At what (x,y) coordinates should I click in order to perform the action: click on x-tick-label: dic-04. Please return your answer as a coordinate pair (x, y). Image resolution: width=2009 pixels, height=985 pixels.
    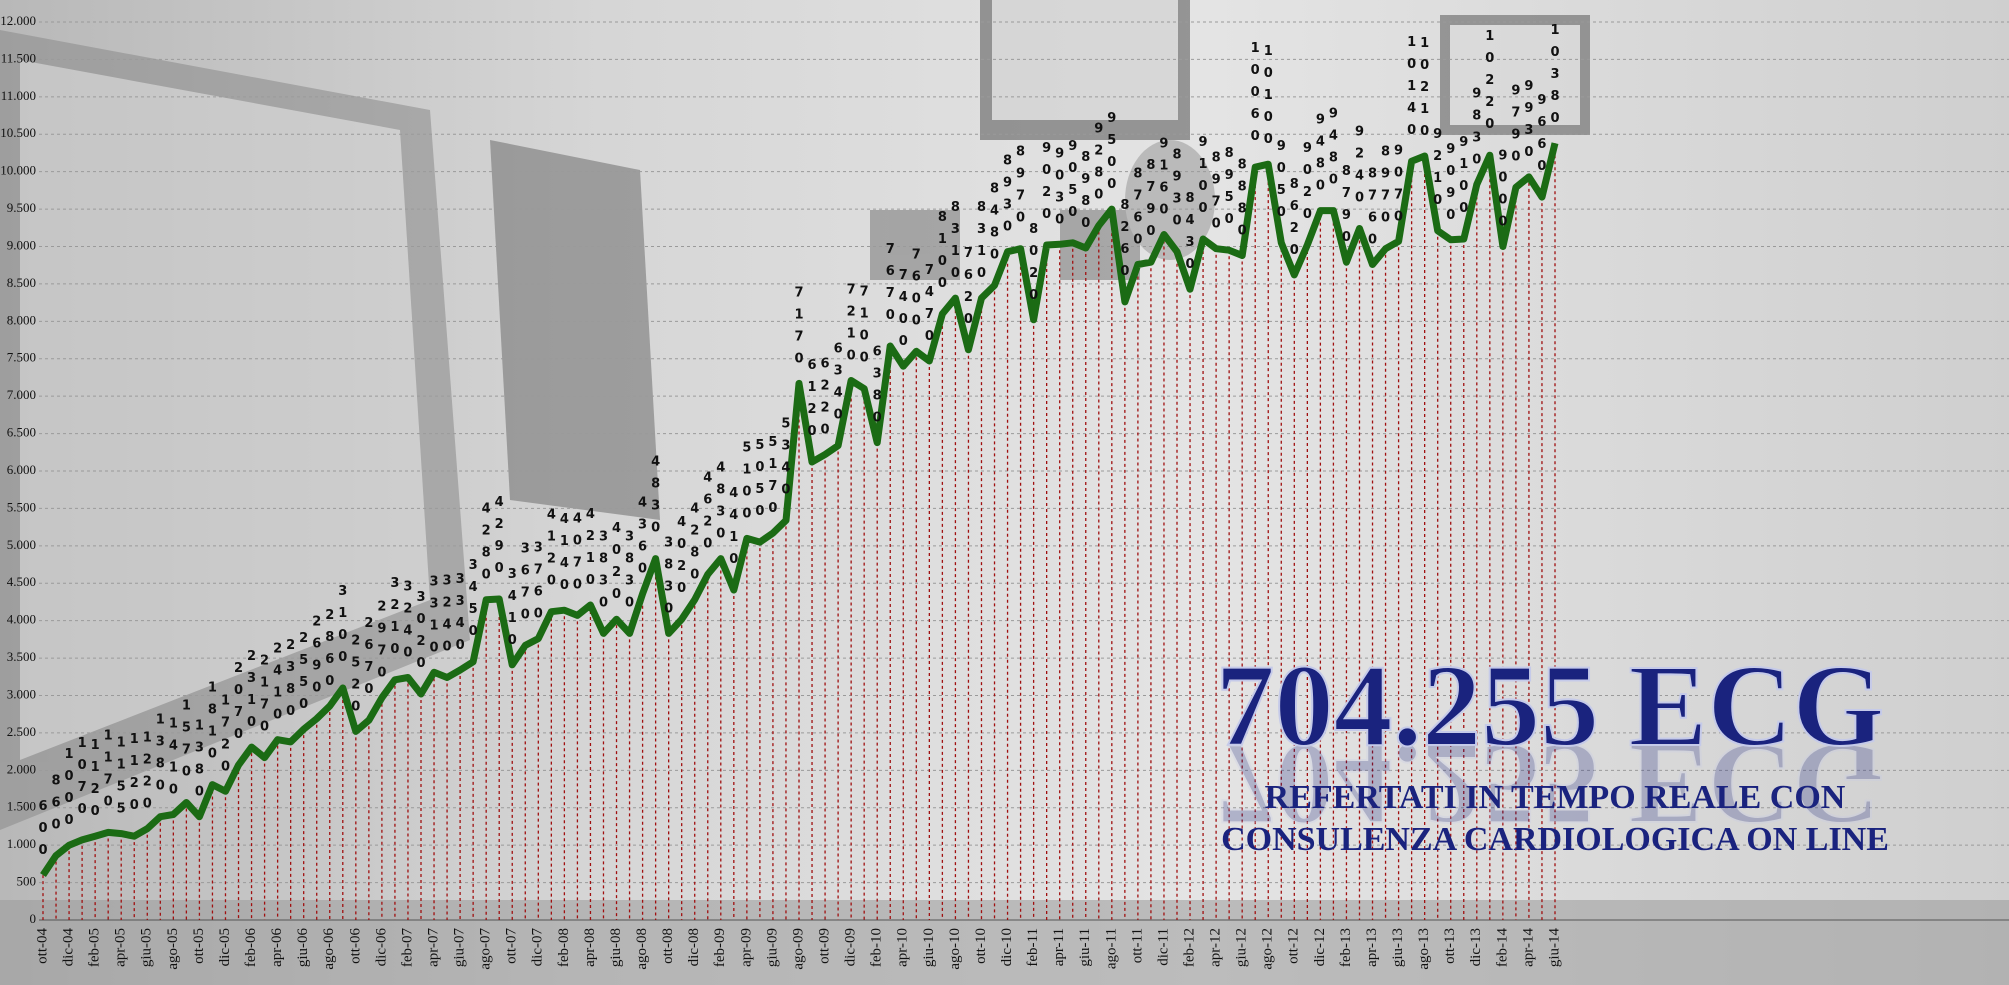
    Looking at the image, I should click on (69, 947).